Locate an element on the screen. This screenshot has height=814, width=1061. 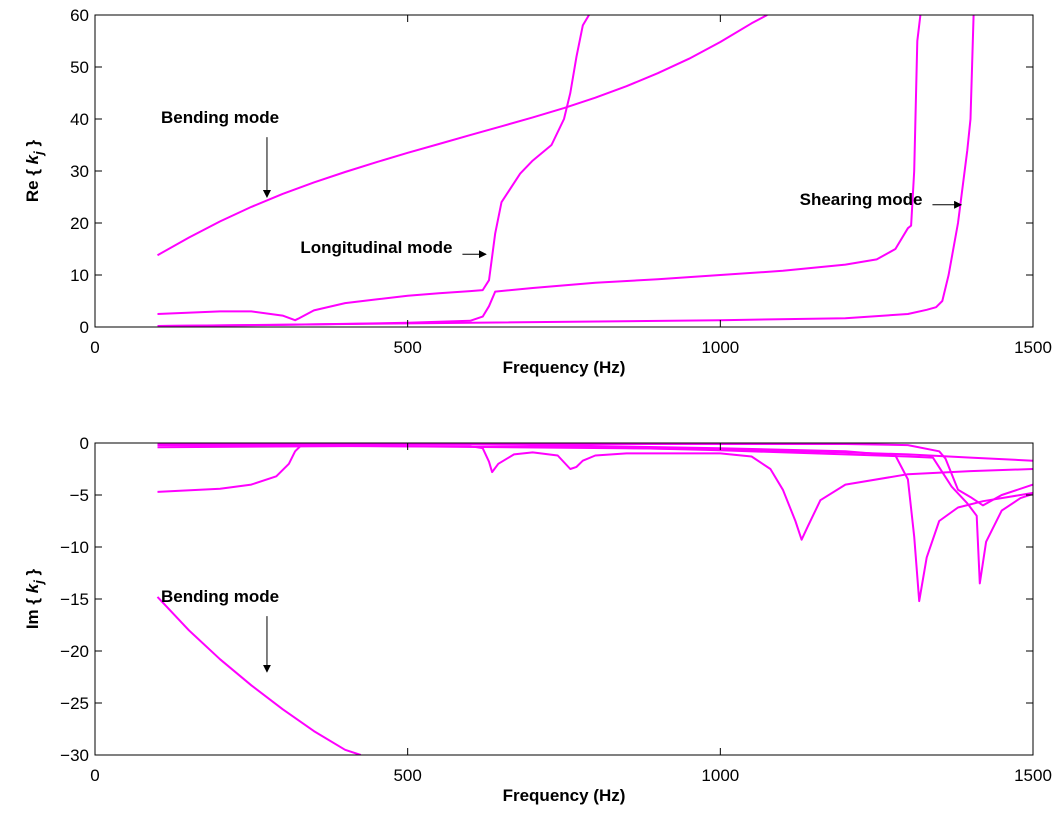
annotation-label: Longitudinal mode is located at coordinates (376, 247).